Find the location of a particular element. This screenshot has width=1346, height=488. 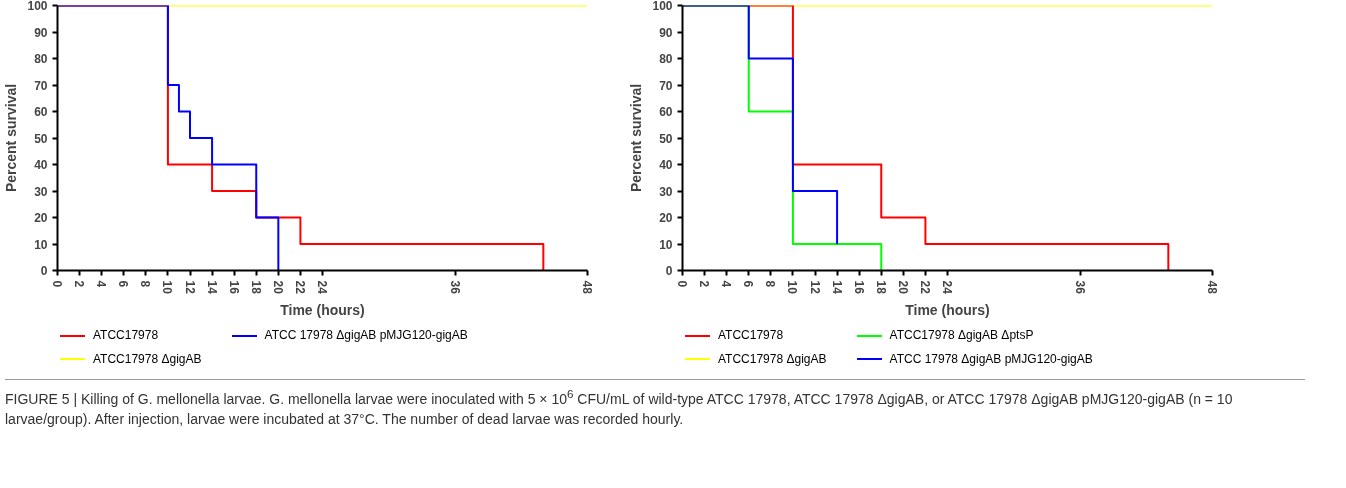

caption: FIGURE 5 | Killing of G. mellonella larvae. G. mellonella larvae were inoculated with 5 × 10$^{6}$ CFU/mL of wild-type ATCC 17978, ATCC 17978 ΔgigAB, or ATCC 17978 ΔgigAB pMJG120-gigAB (n = 10 larvae/group). After injection, larvae were incubated at 37°C. The number of dead larvae was recorded hourly. is located at coordinates (619, 407).